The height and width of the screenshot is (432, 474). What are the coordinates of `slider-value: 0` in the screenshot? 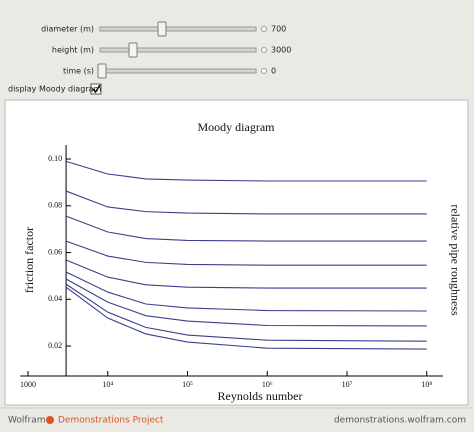 It's located at (273, 71).